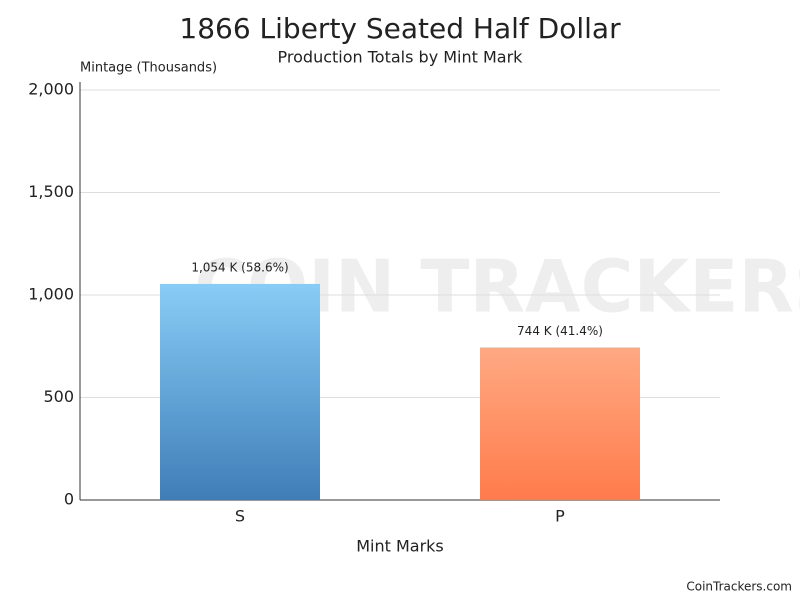 The image size is (800, 600). What do you see at coordinates (560, 516) in the screenshot?
I see `x-tick-label: P` at bounding box center [560, 516].